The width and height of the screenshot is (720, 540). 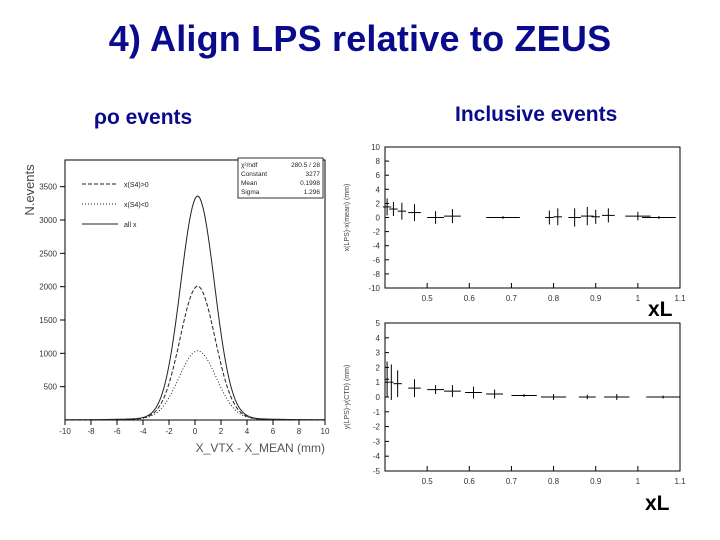 I want to click on bottom-plot-x-tick-label: 1.1, so click(x=680, y=481).